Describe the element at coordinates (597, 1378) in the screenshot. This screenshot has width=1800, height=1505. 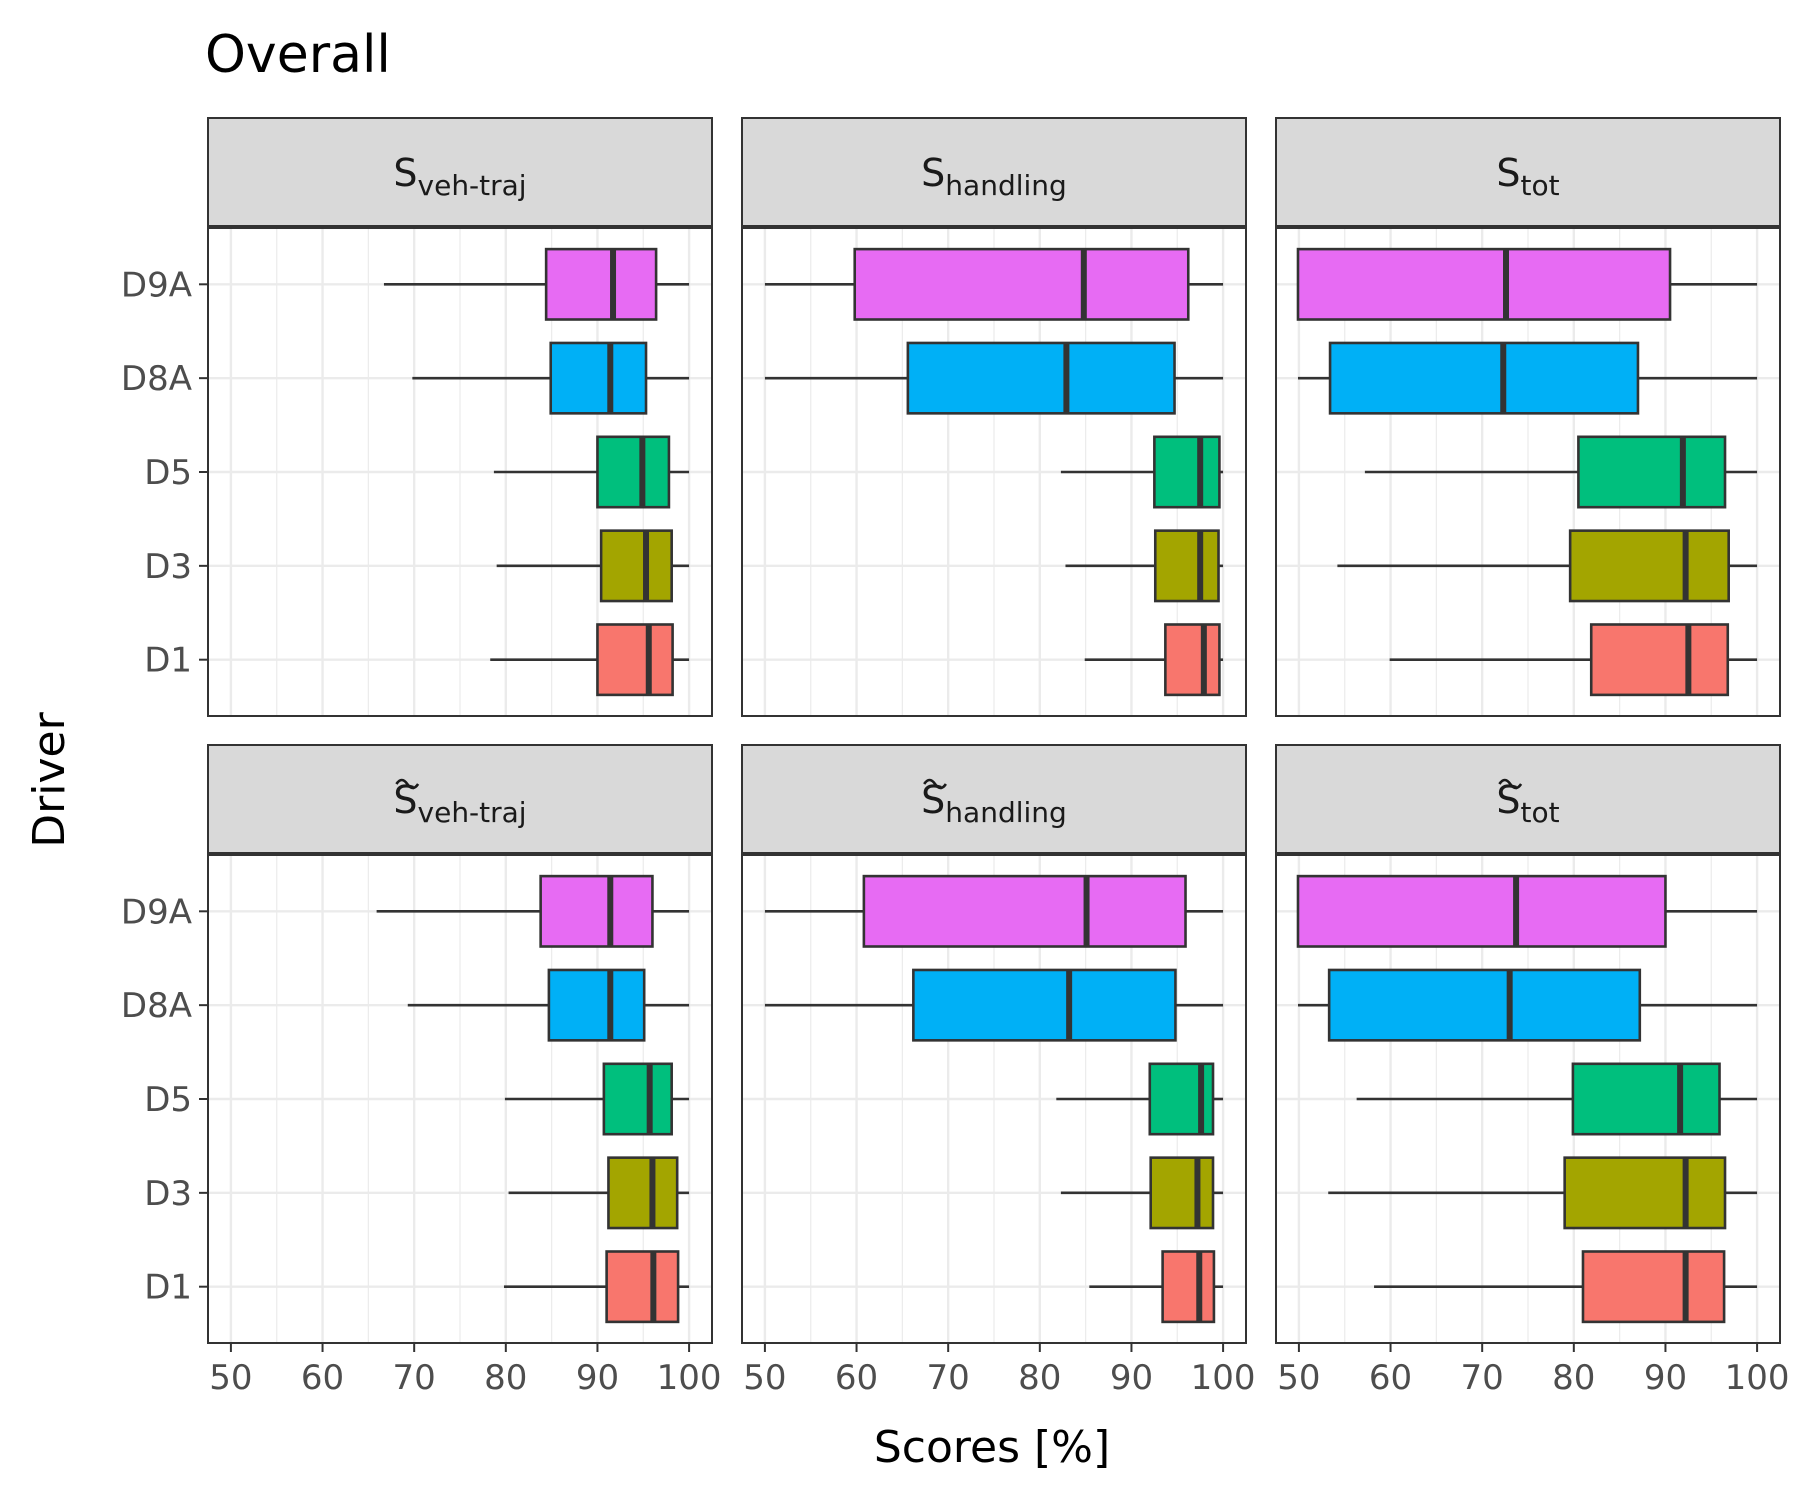
I see `x-tick-label: 90` at that location.